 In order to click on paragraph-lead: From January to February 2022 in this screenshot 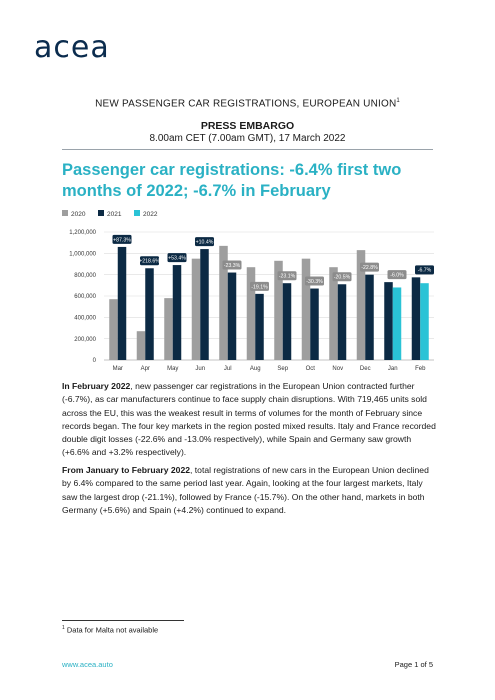, I will do `click(126, 470)`.